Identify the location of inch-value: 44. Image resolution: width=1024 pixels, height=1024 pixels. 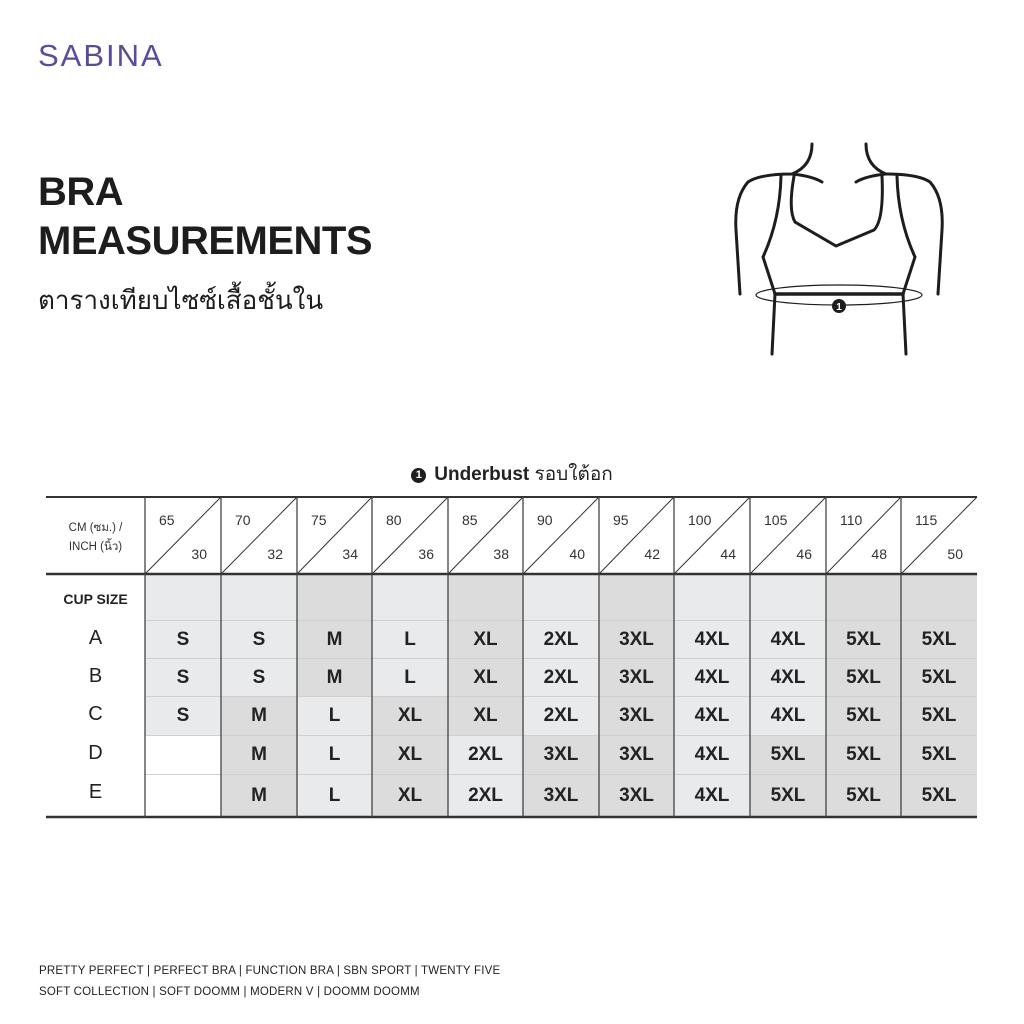
(728, 554).